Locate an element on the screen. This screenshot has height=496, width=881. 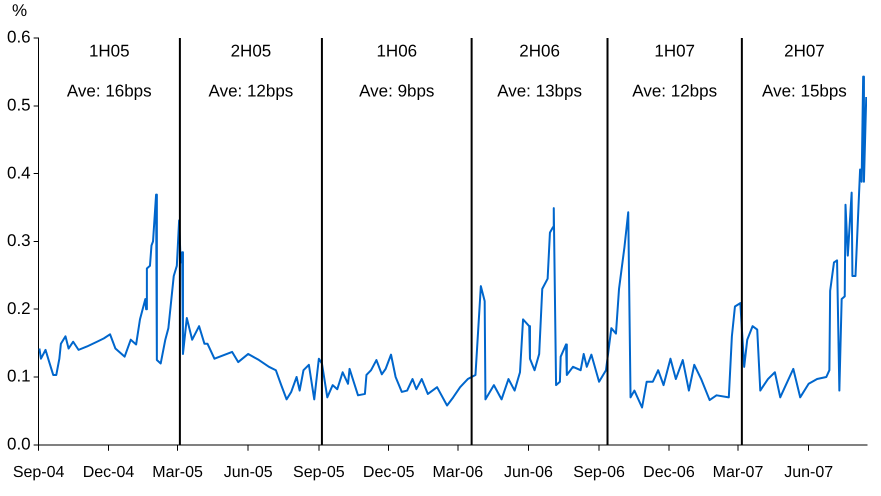
annotation: 1H06 is located at coordinates (397, 51).